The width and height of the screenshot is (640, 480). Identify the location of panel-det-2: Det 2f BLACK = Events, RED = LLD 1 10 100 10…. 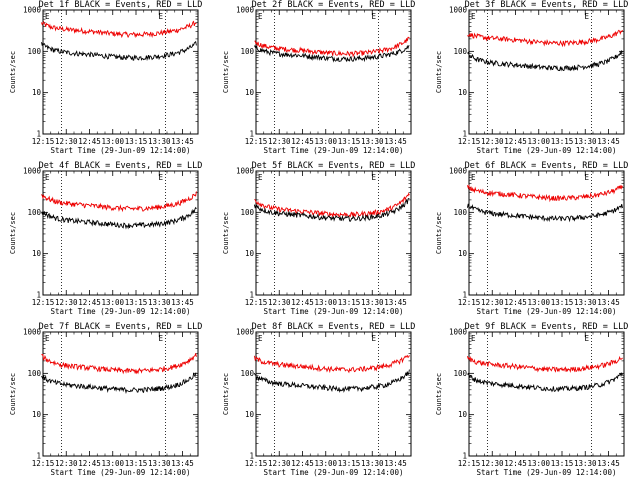
(318, 77).